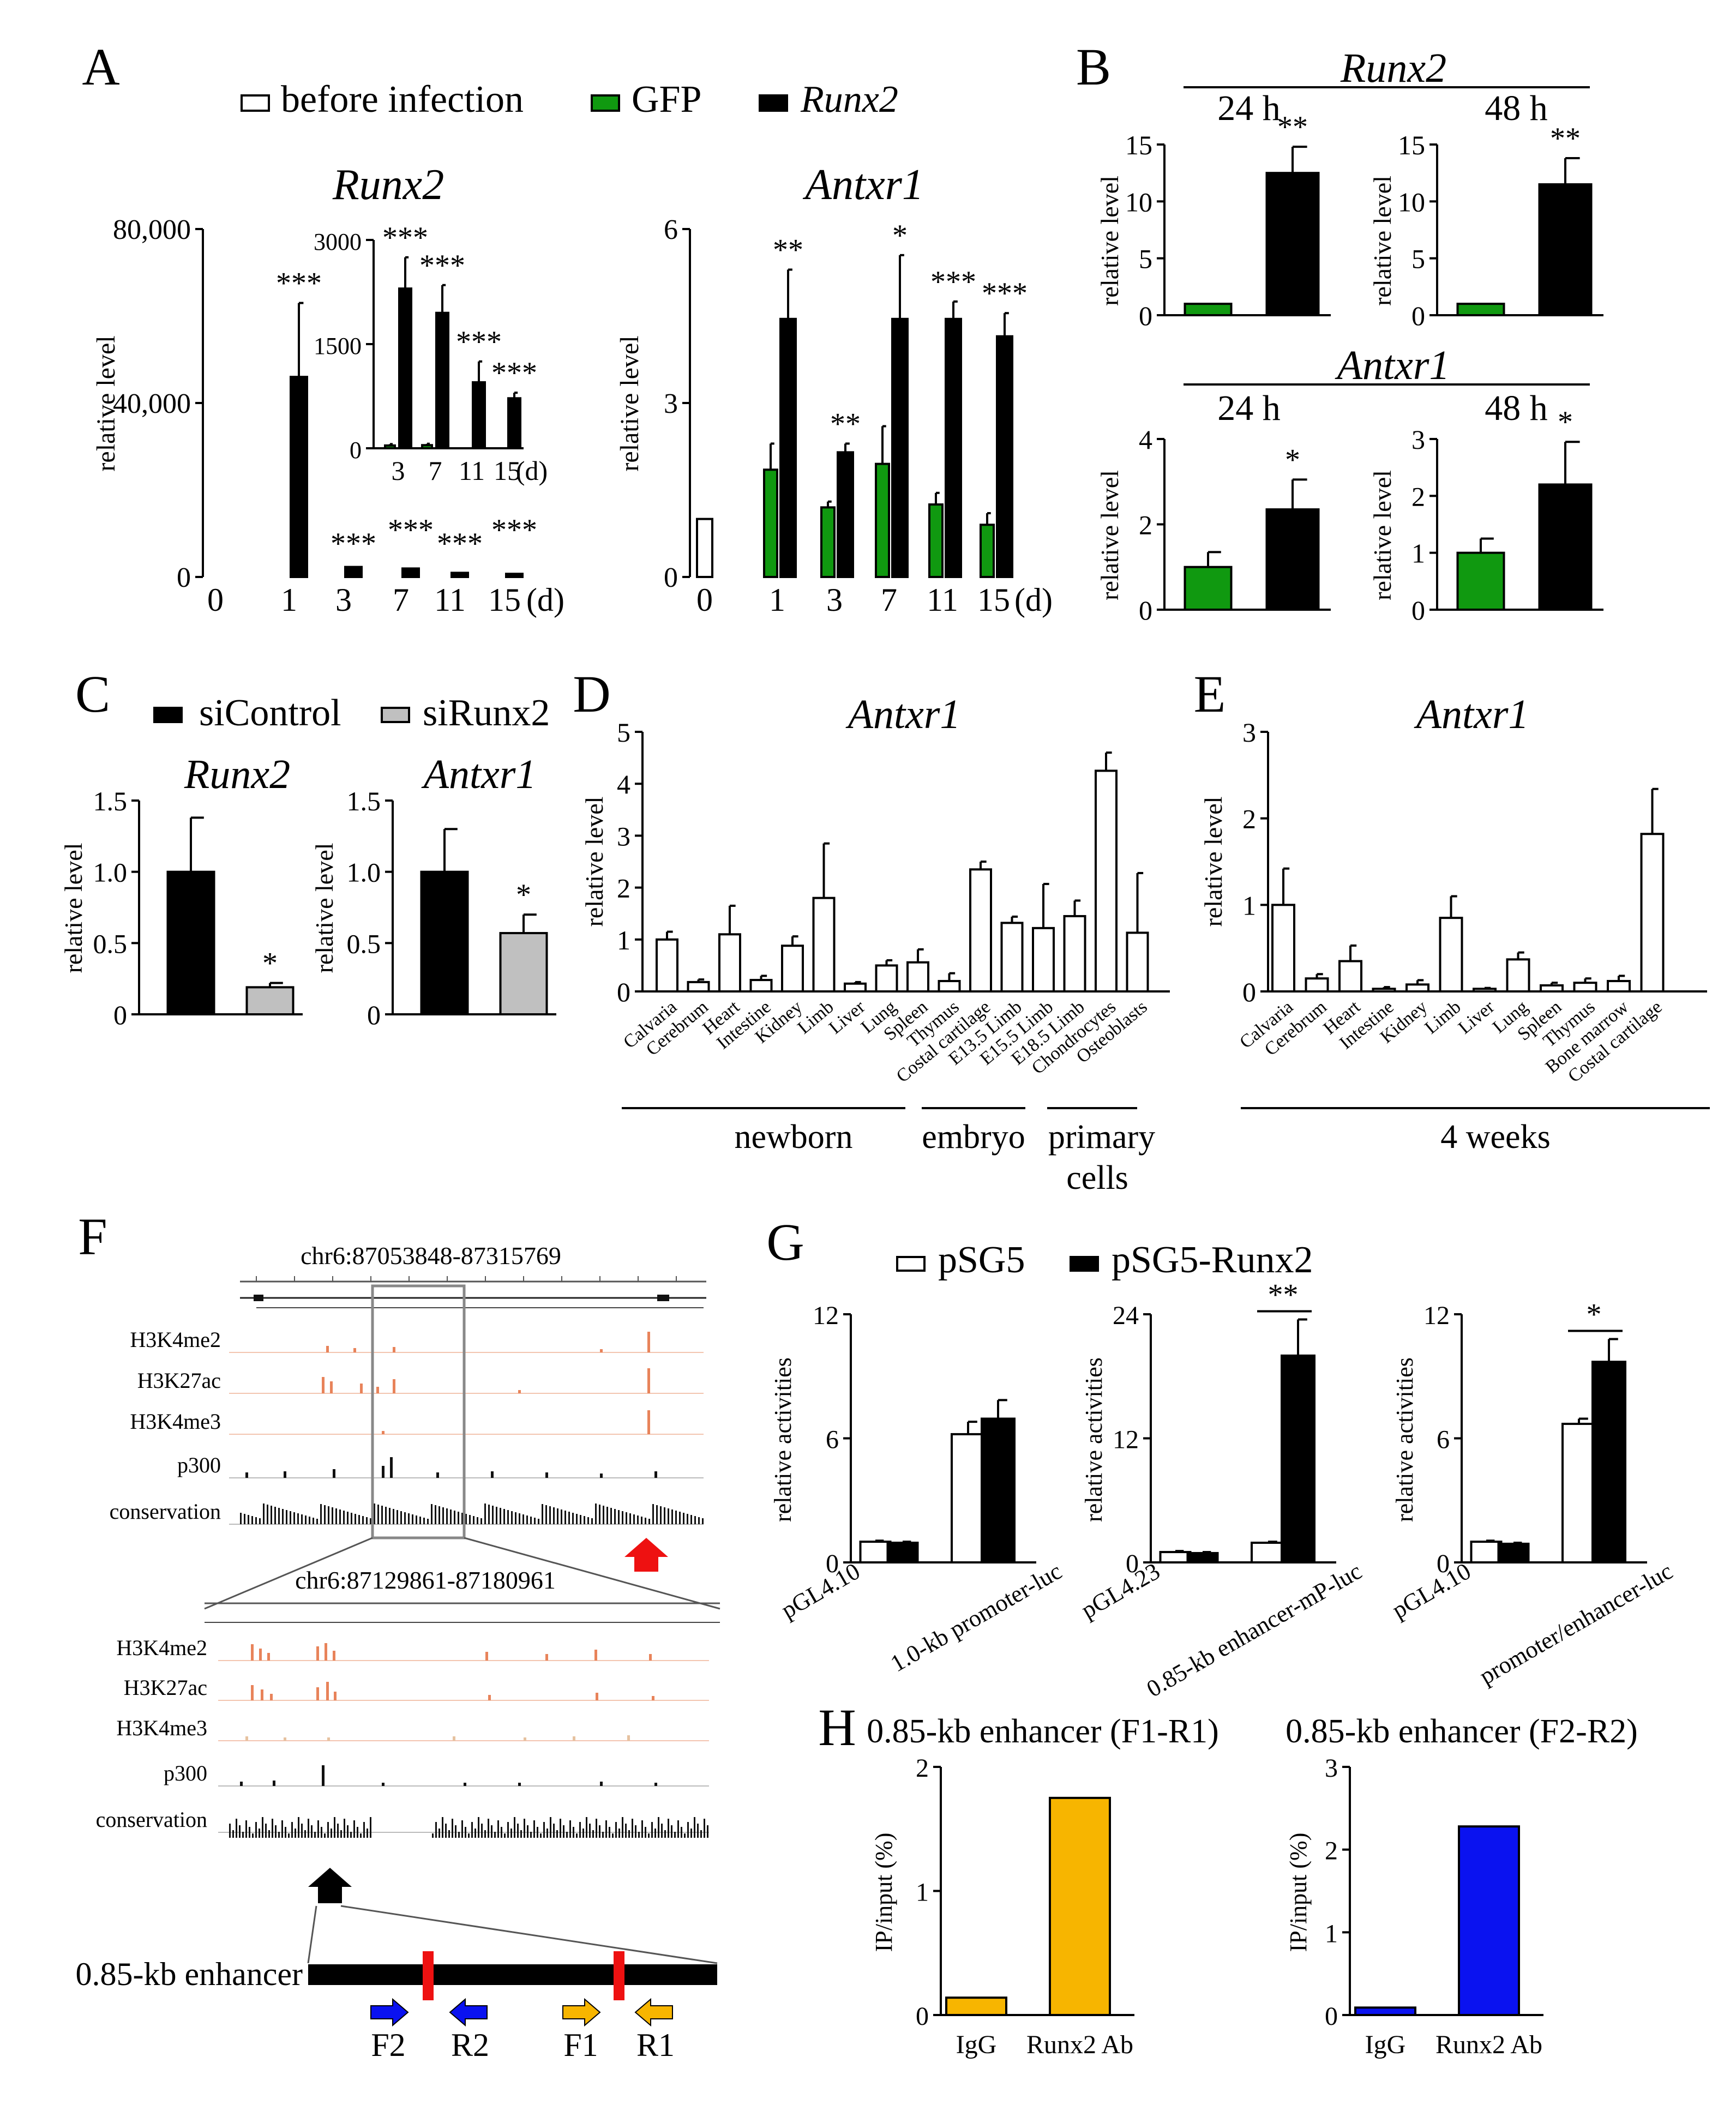 This screenshot has height=2117, width=1736. Describe the element at coordinates (388, 2045) in the screenshot. I see `primer-label: F2` at that location.